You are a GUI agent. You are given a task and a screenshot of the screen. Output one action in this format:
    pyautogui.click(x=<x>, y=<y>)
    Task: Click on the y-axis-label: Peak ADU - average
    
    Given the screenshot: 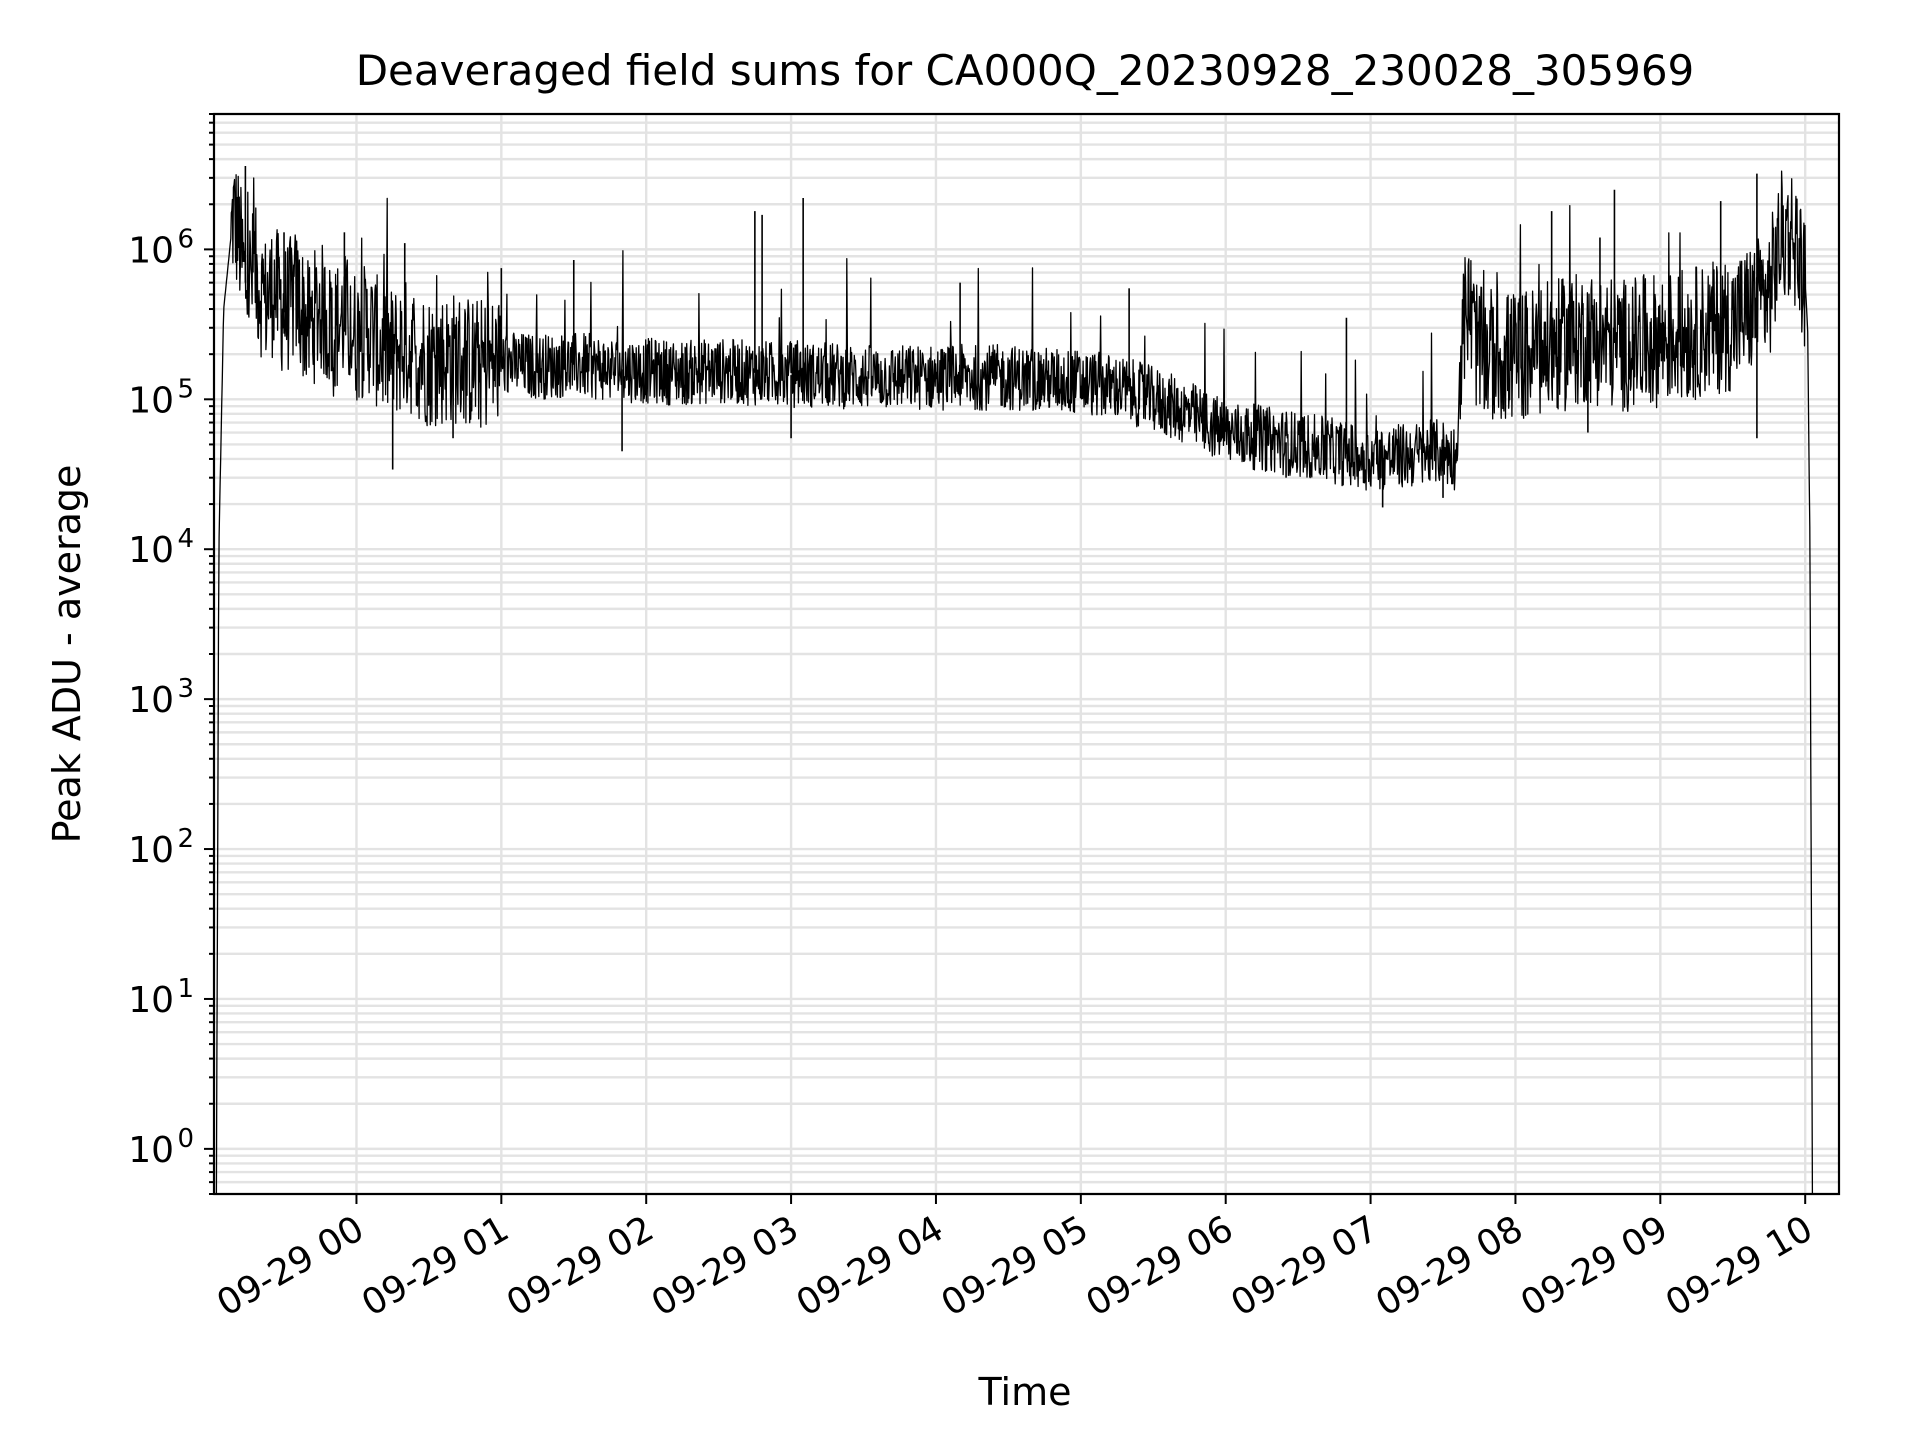 What is the action you would take?
    pyautogui.click(x=67, y=654)
    